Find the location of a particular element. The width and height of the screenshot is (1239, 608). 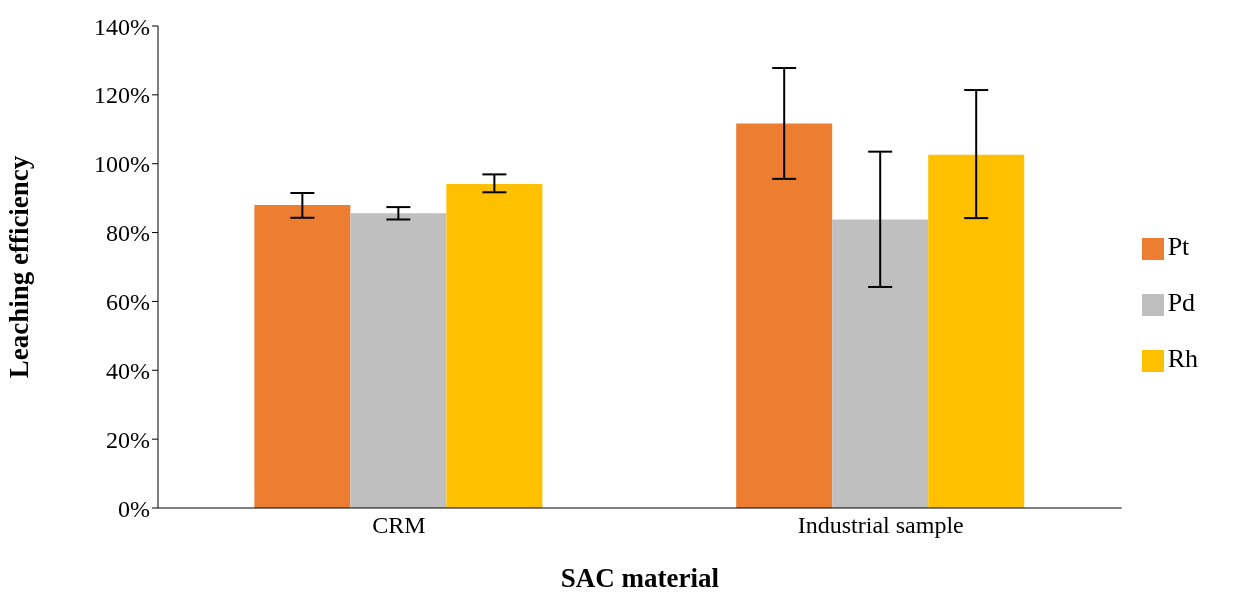

y-tick-label: 40% is located at coordinates (128, 370).